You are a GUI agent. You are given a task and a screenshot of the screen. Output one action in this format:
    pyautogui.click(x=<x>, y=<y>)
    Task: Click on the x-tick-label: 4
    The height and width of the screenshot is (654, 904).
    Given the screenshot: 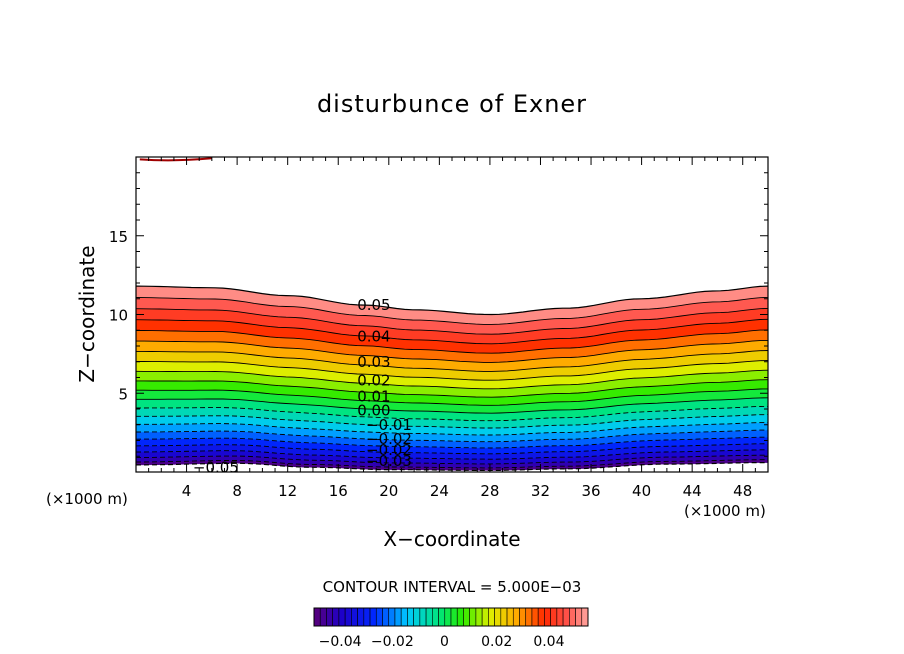 What is the action you would take?
    pyautogui.click(x=187, y=491)
    